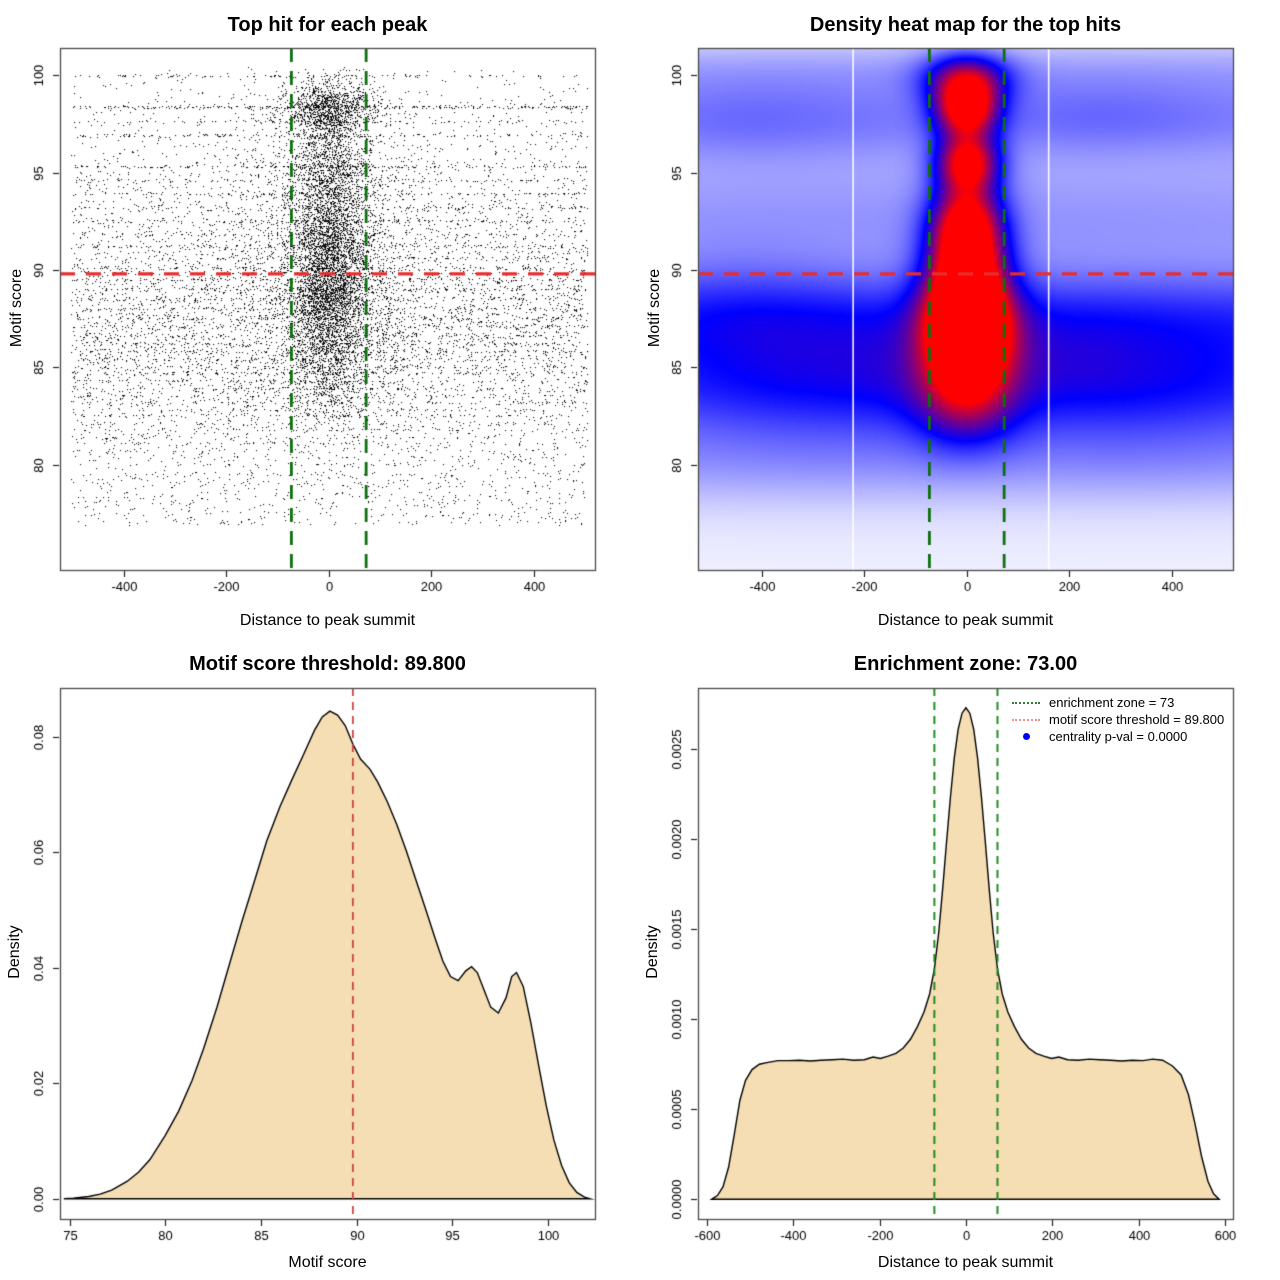 Image resolution: width=1280 pixels, height=1280 pixels. I want to click on summit-density-xlabel: Distance to peak summit, so click(965, 1262).